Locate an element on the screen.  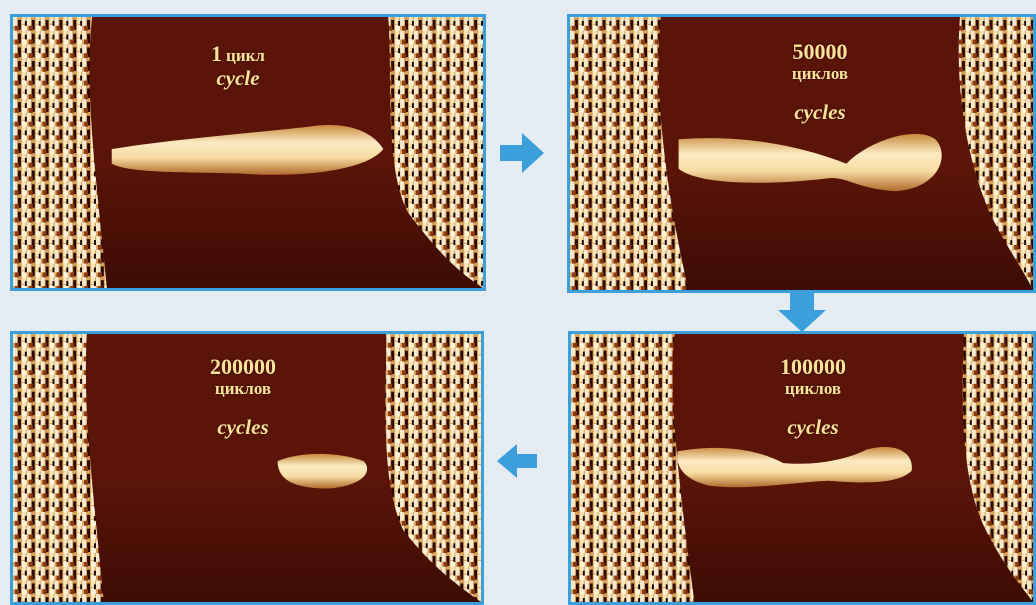
cycle-count: 200000 is located at coordinates (243, 366).